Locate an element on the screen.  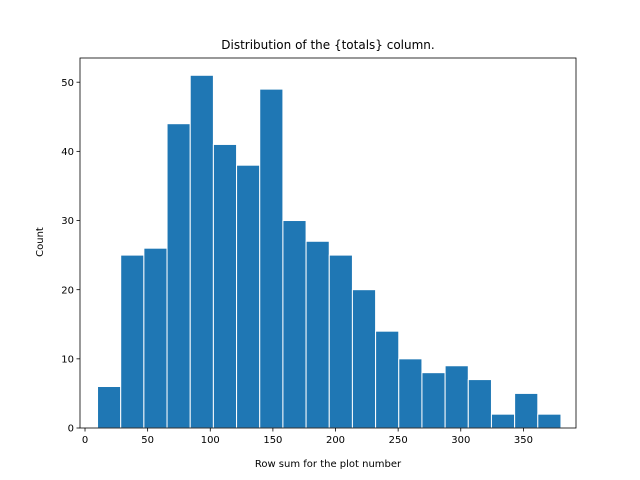
y-axis-ticks: 0 10 20 30 40 50 is located at coordinates (70, 256).